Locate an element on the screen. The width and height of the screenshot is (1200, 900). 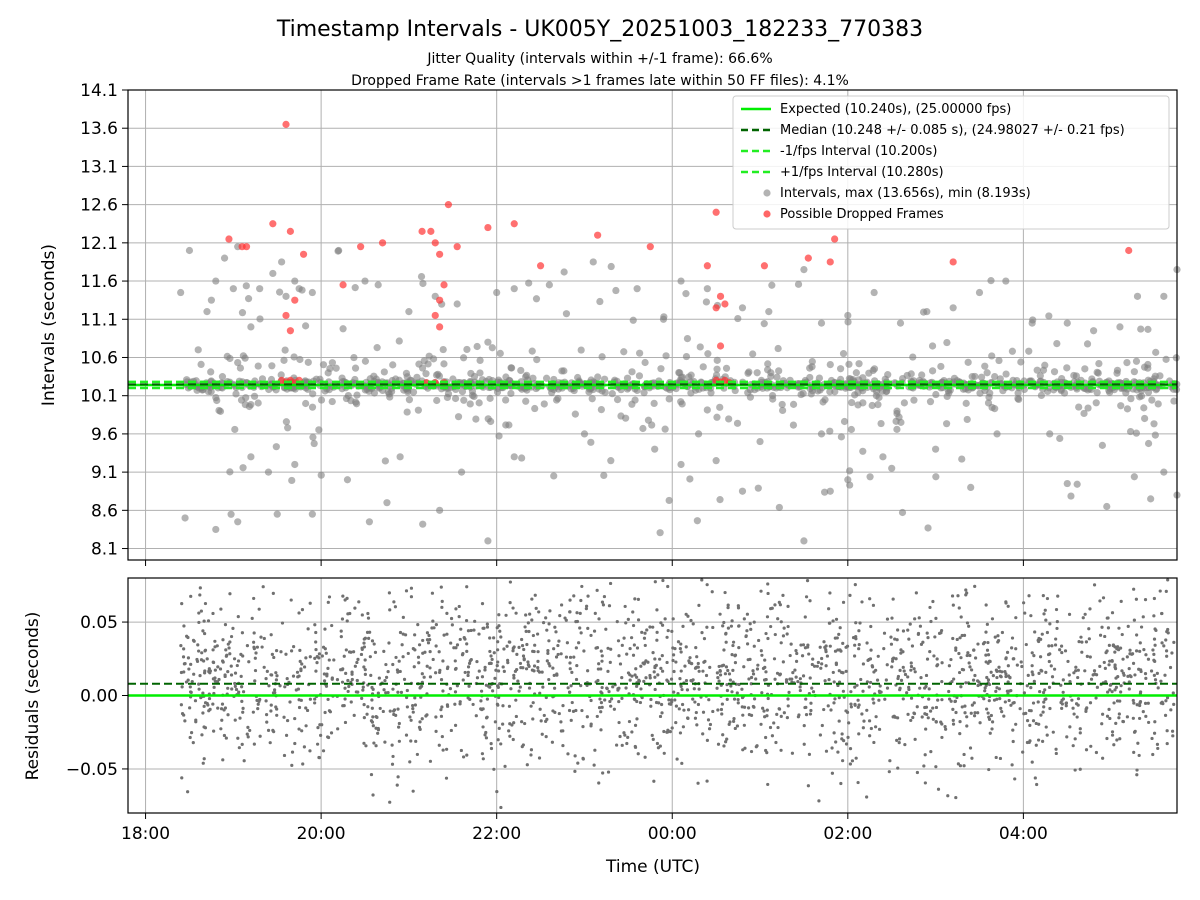
x-tick-label-5: 04:00 is located at coordinates (1023, 834).